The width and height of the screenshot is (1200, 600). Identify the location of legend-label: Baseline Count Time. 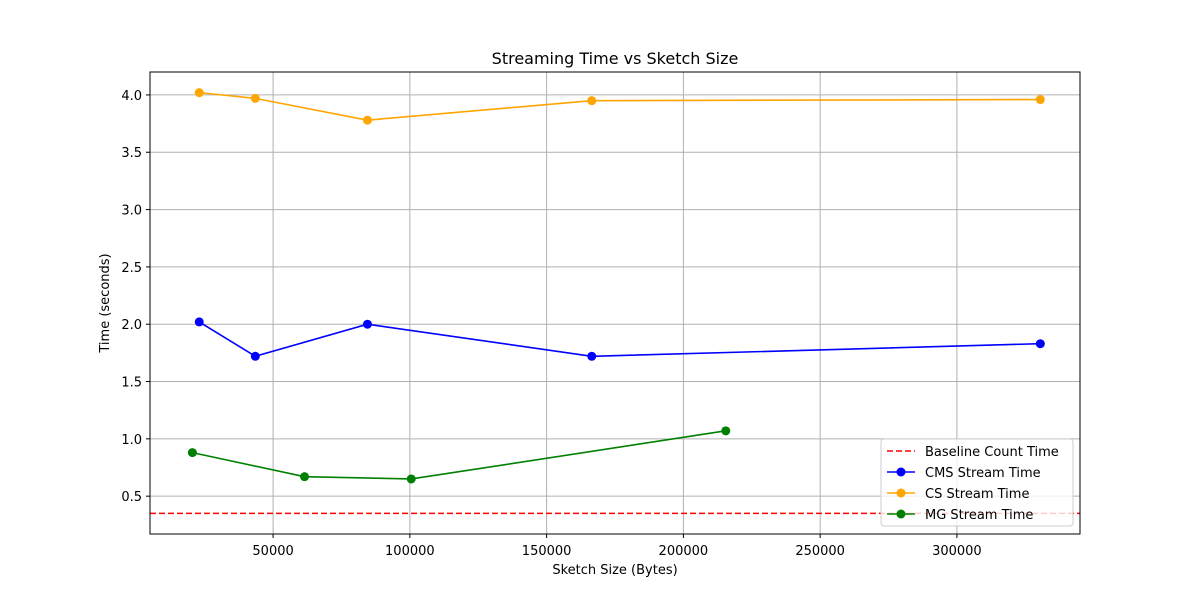
(992, 452).